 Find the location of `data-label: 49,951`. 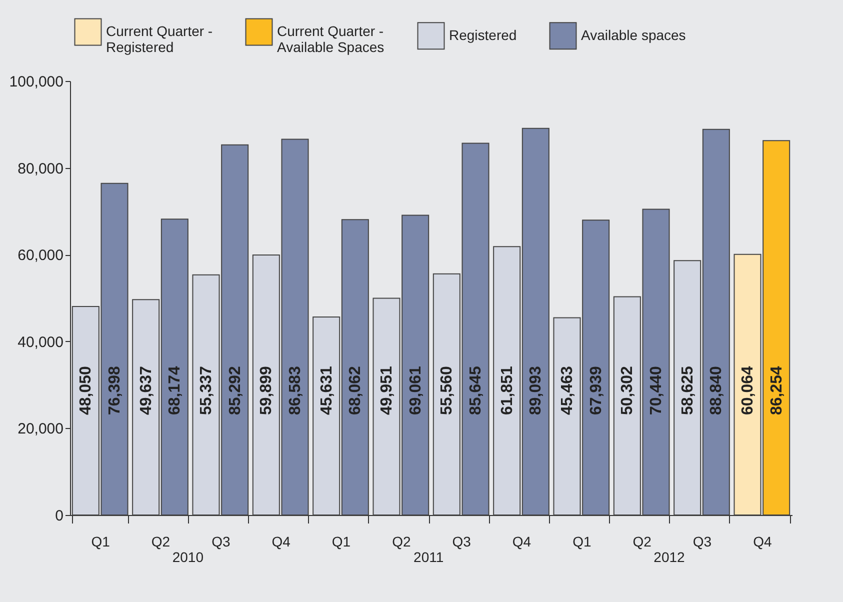

data-label: 49,951 is located at coordinates (387, 390).